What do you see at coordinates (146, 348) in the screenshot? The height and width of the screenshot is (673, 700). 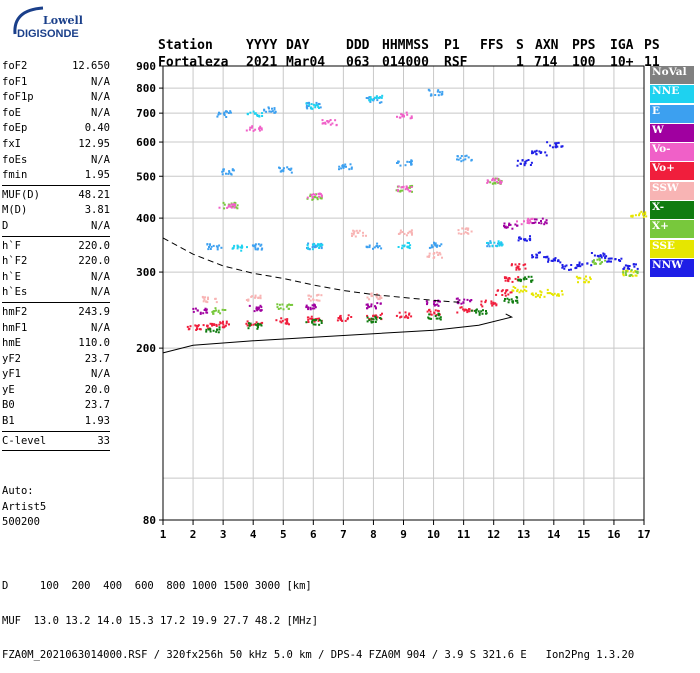 I see `y-tick-label: 200` at bounding box center [146, 348].